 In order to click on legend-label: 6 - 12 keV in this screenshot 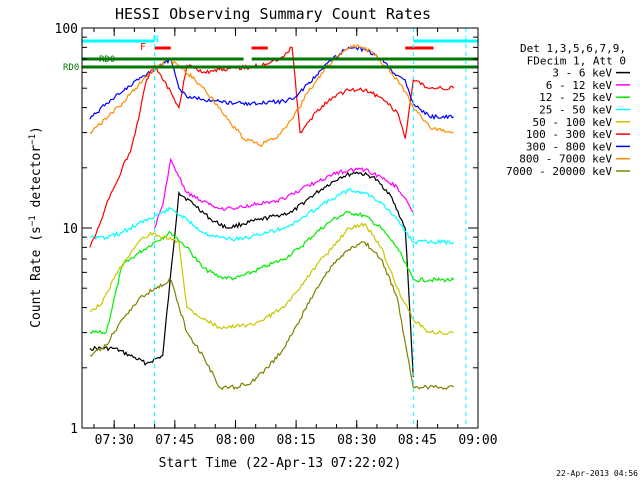, I will do `click(579, 85)`.